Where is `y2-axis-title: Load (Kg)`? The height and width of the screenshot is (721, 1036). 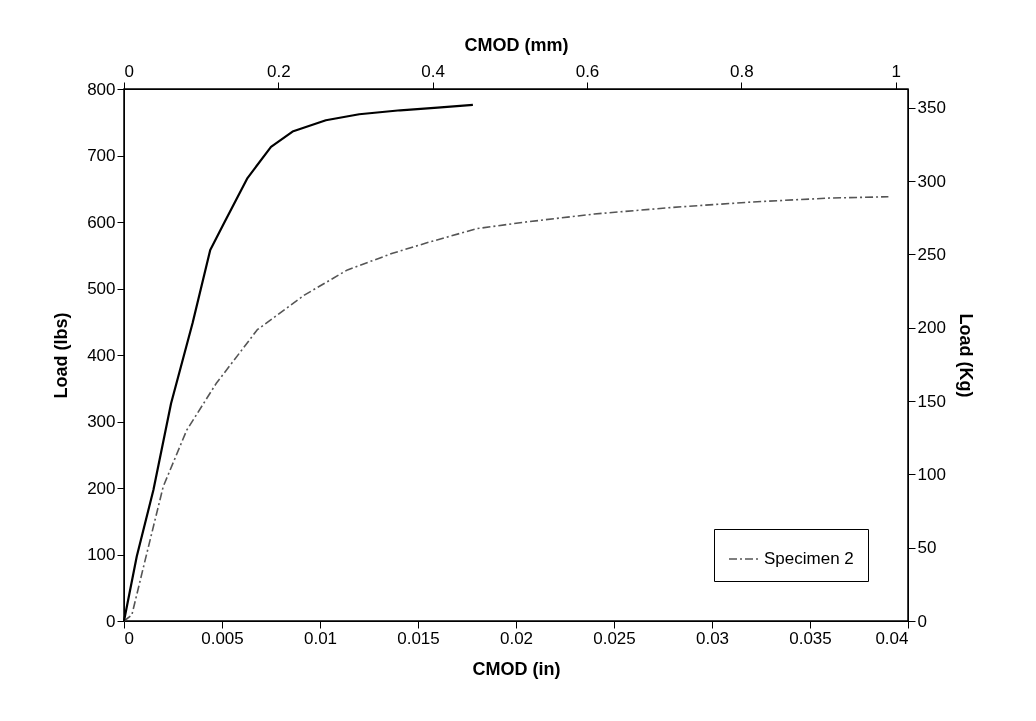 y2-axis-title: Load (Kg) is located at coordinates (965, 355).